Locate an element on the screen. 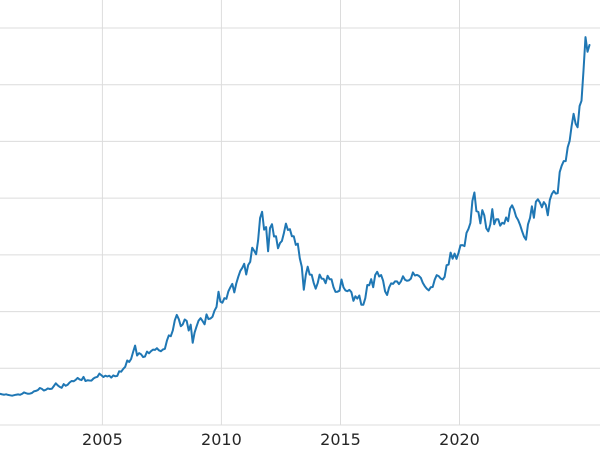  x-tick-label: 2005 is located at coordinates (102, 439).